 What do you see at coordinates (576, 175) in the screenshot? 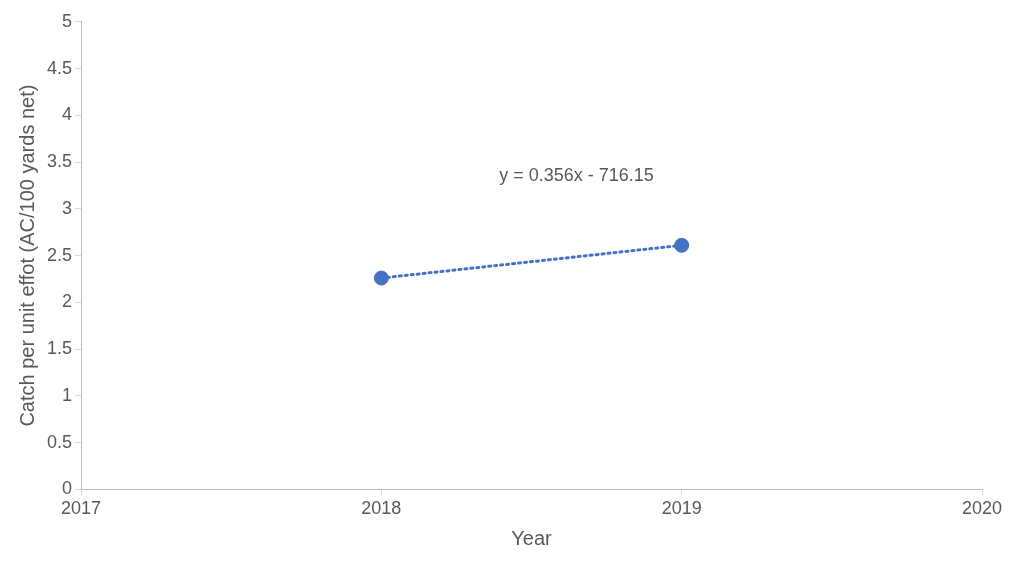
I see `annotation: y = 0.356x - 716.15` at bounding box center [576, 175].